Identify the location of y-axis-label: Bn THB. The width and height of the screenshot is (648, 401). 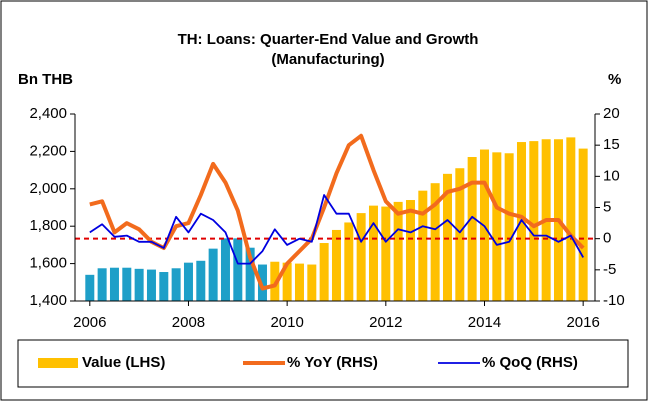
(45, 79).